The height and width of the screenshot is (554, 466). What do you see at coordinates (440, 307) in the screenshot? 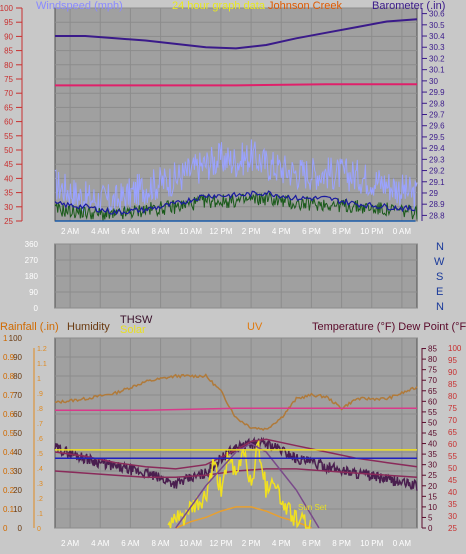
I see `compass-label-n-bottom: N` at bounding box center [440, 307].